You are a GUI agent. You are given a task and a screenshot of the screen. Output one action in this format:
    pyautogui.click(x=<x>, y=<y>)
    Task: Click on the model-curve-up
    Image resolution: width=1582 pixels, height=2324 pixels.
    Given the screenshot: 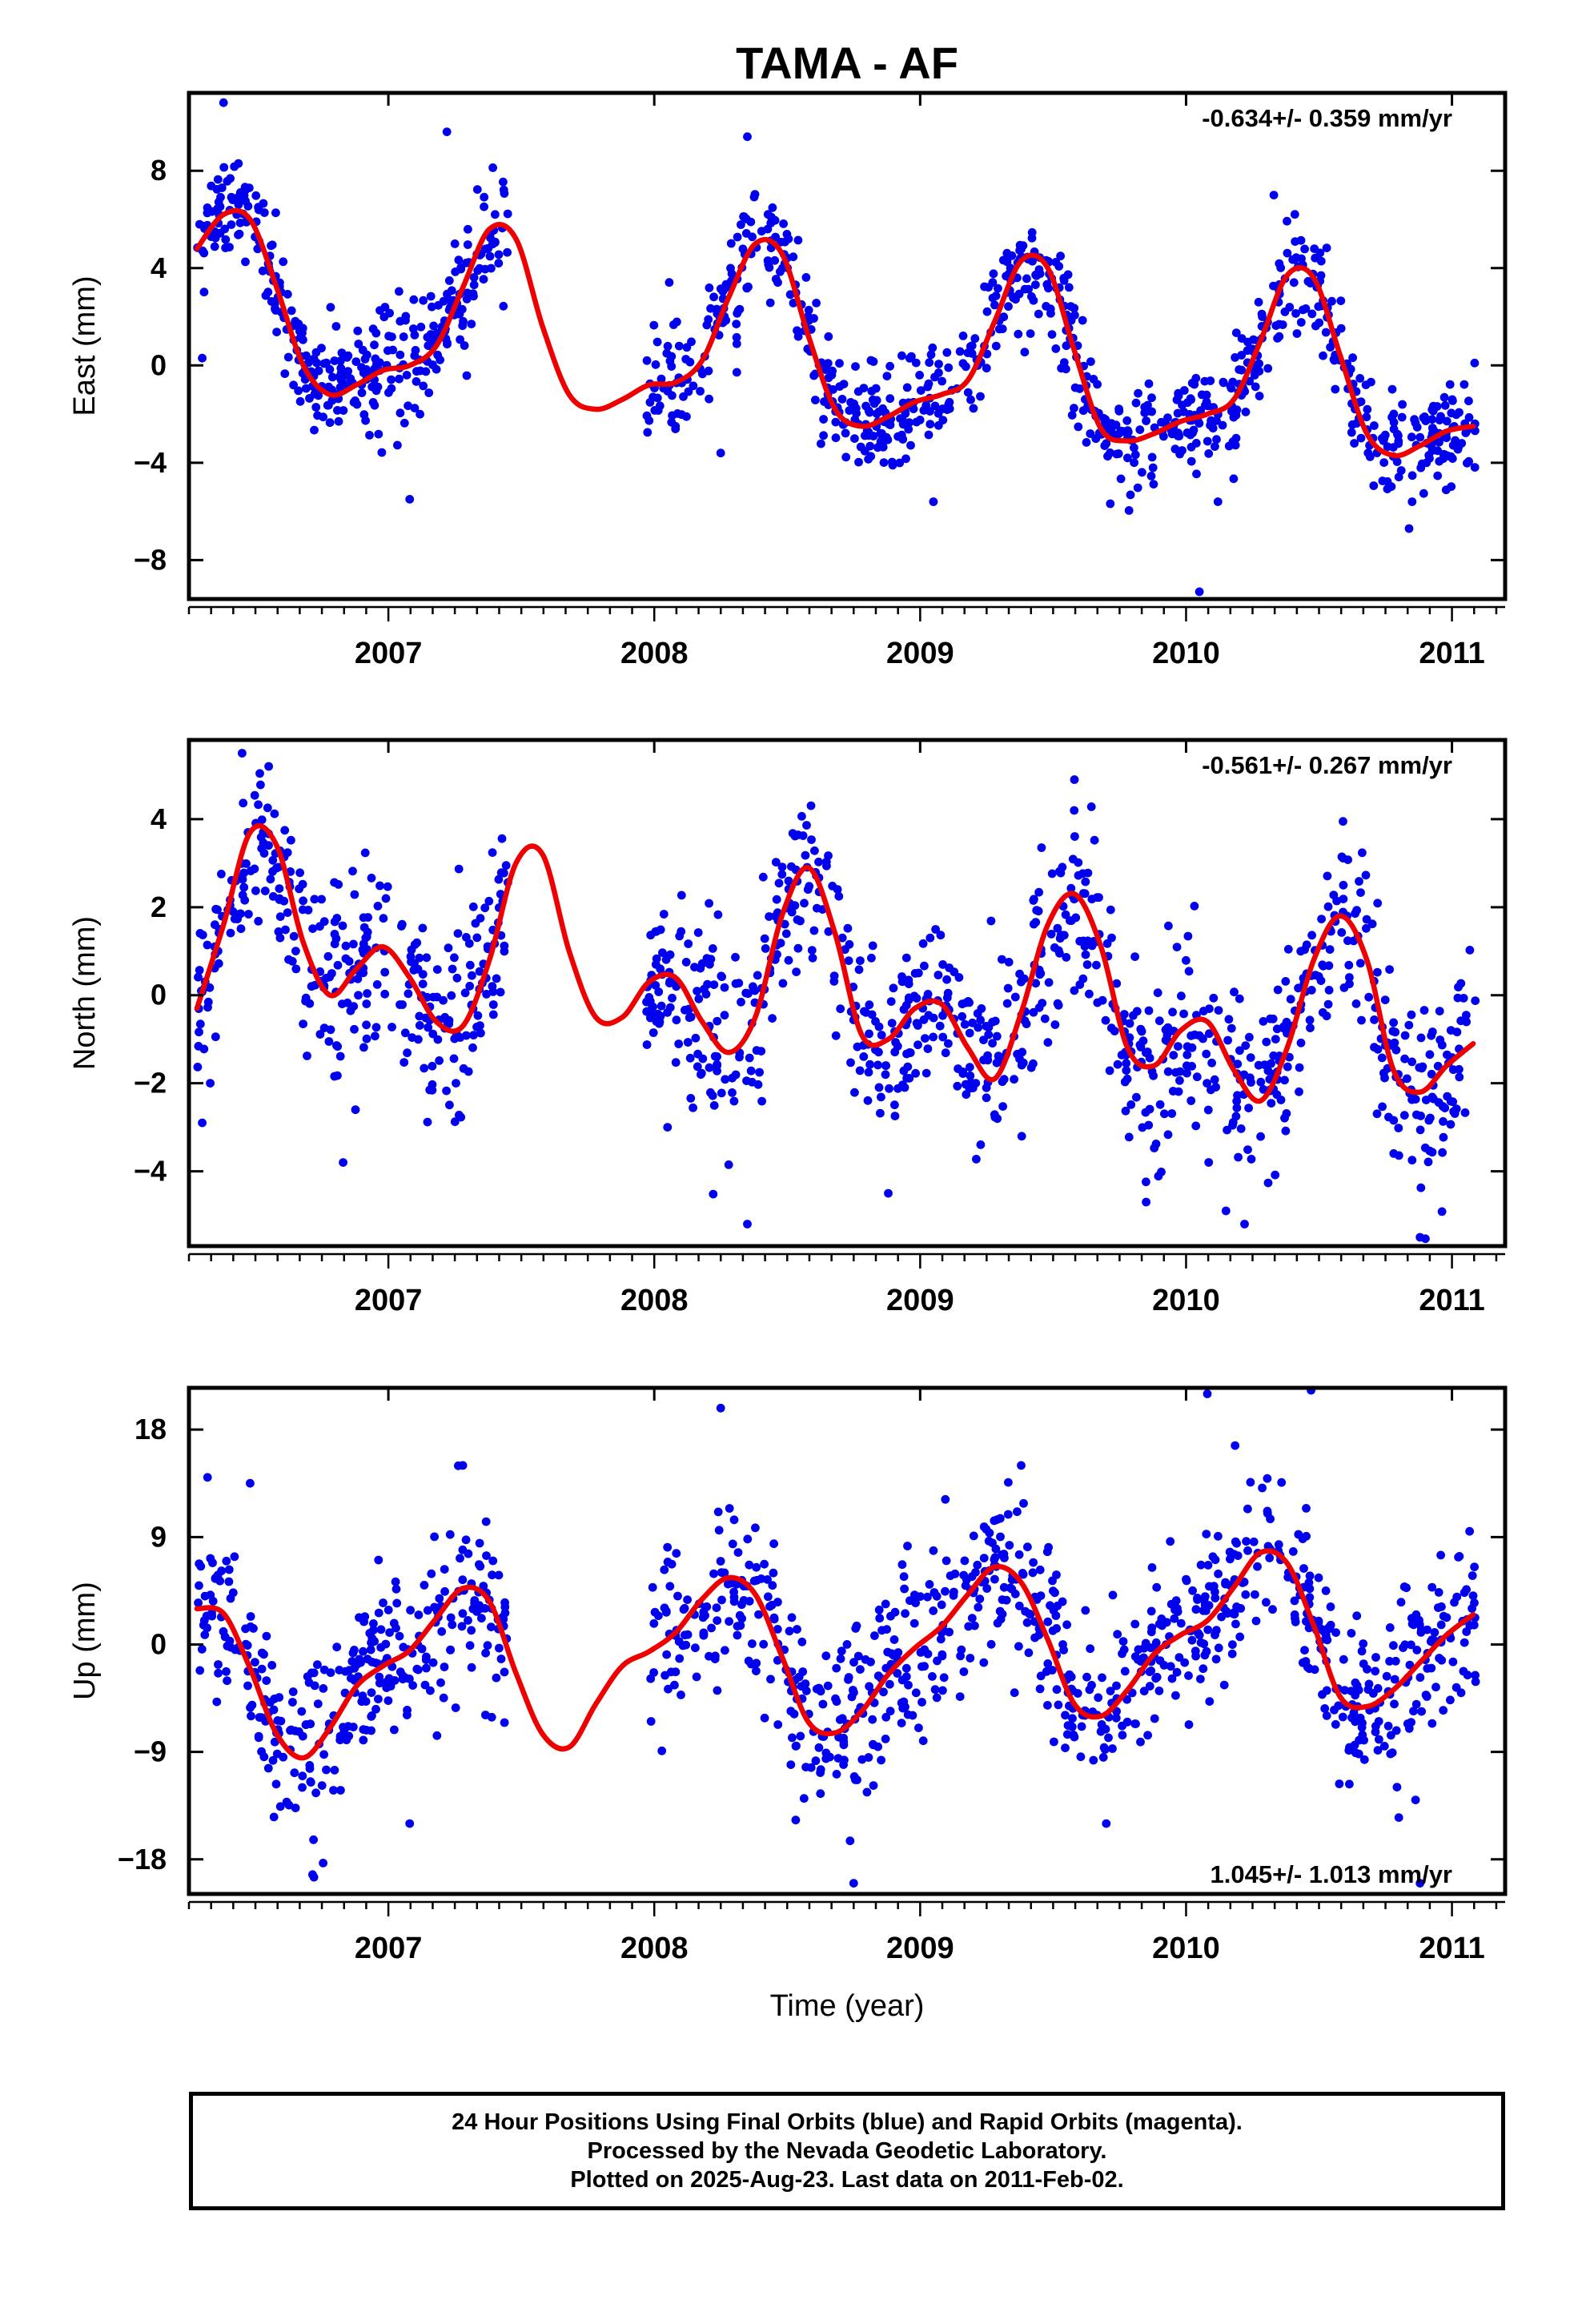 What is the action you would take?
    pyautogui.click(x=835, y=1655)
    